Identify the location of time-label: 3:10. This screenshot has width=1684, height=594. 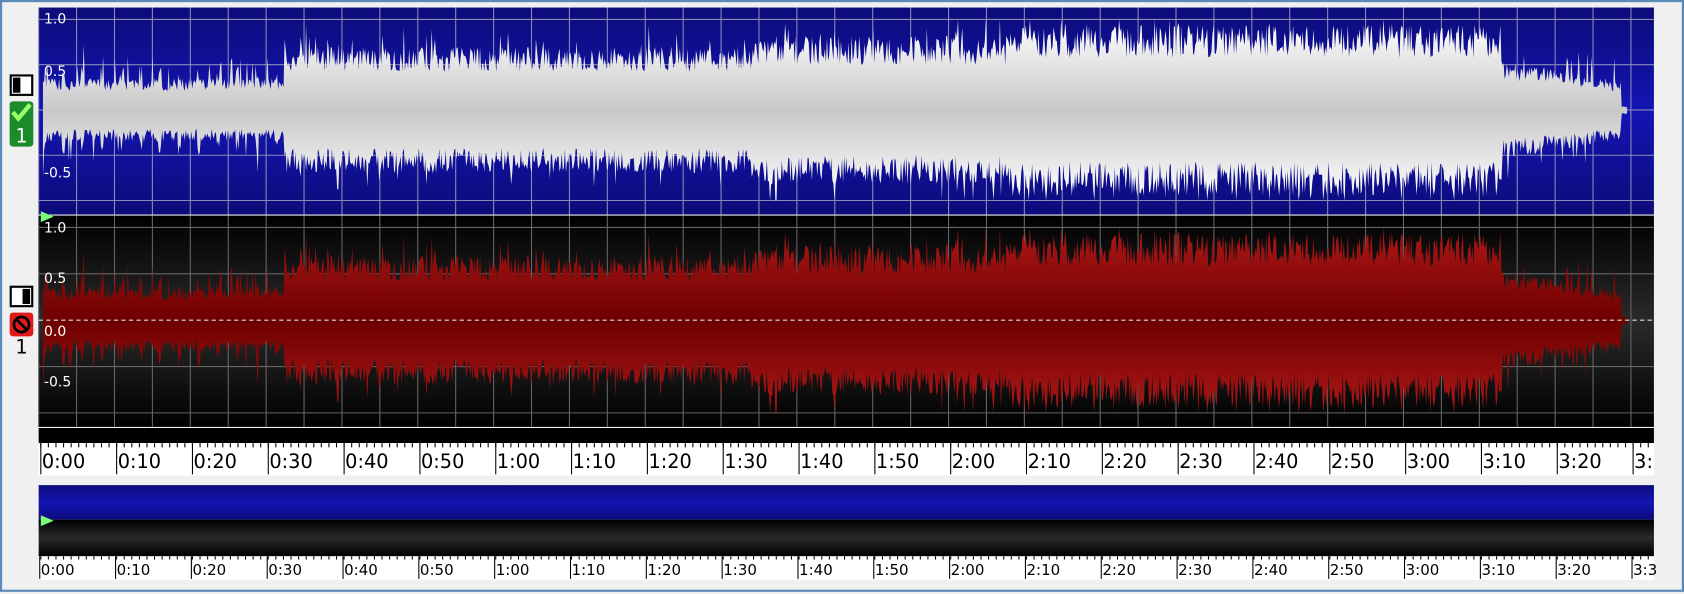
(1504, 461).